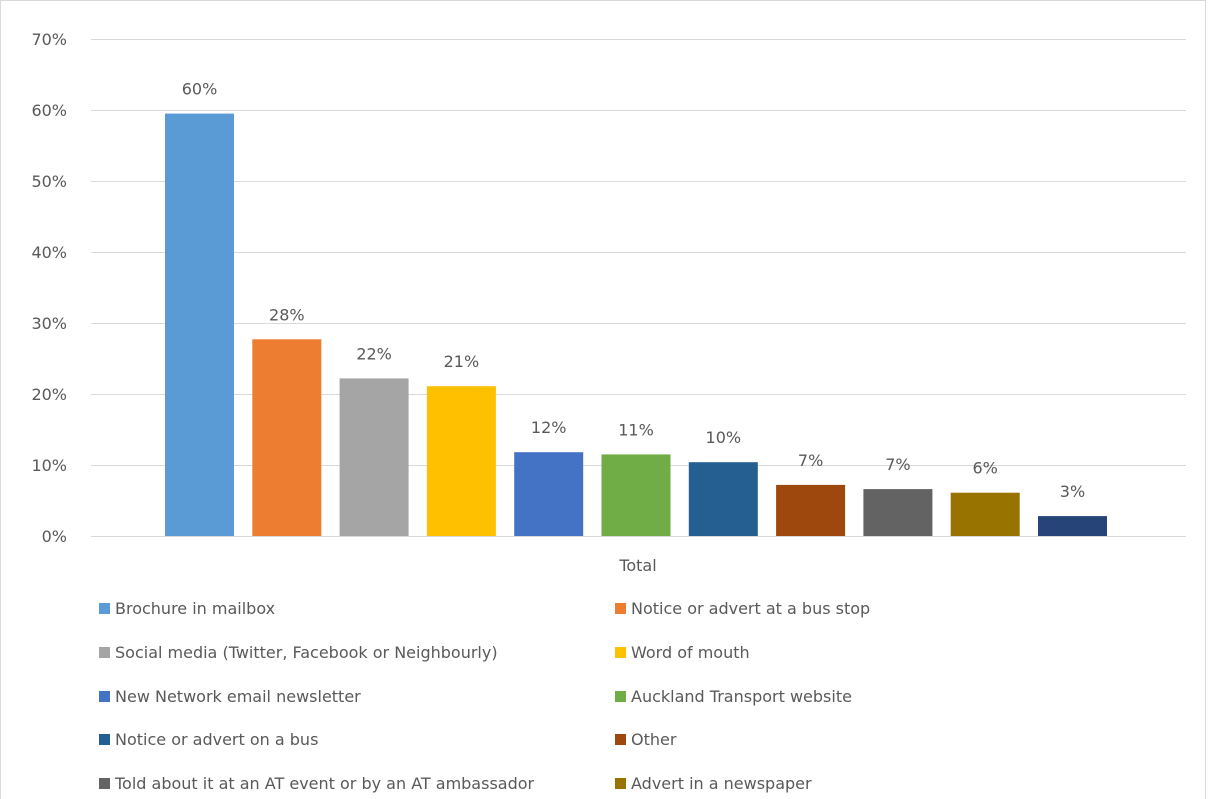 The image size is (1208, 799). I want to click on legend-item: Other, so click(645, 739).